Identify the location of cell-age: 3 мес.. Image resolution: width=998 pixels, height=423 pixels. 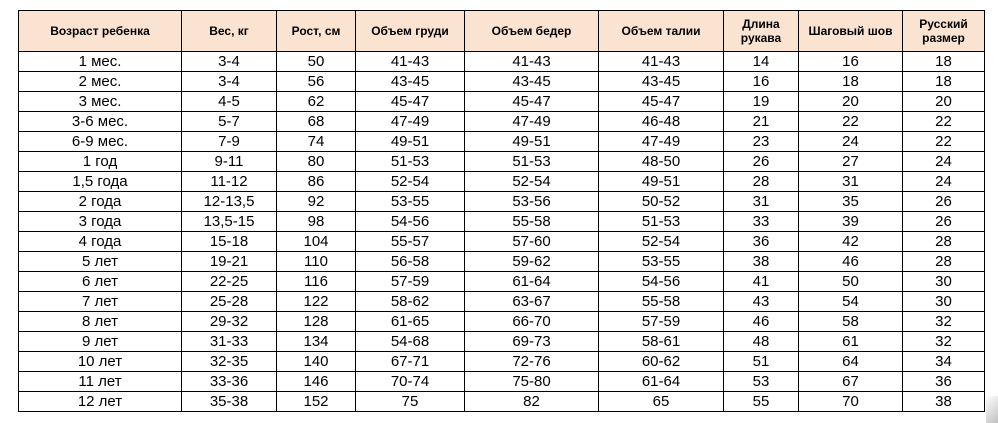
(100, 101).